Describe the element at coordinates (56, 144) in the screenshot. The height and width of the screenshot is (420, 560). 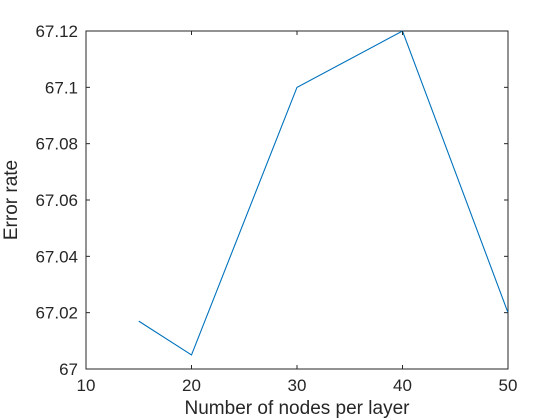
I see `y-tick-label: 67.08` at that location.